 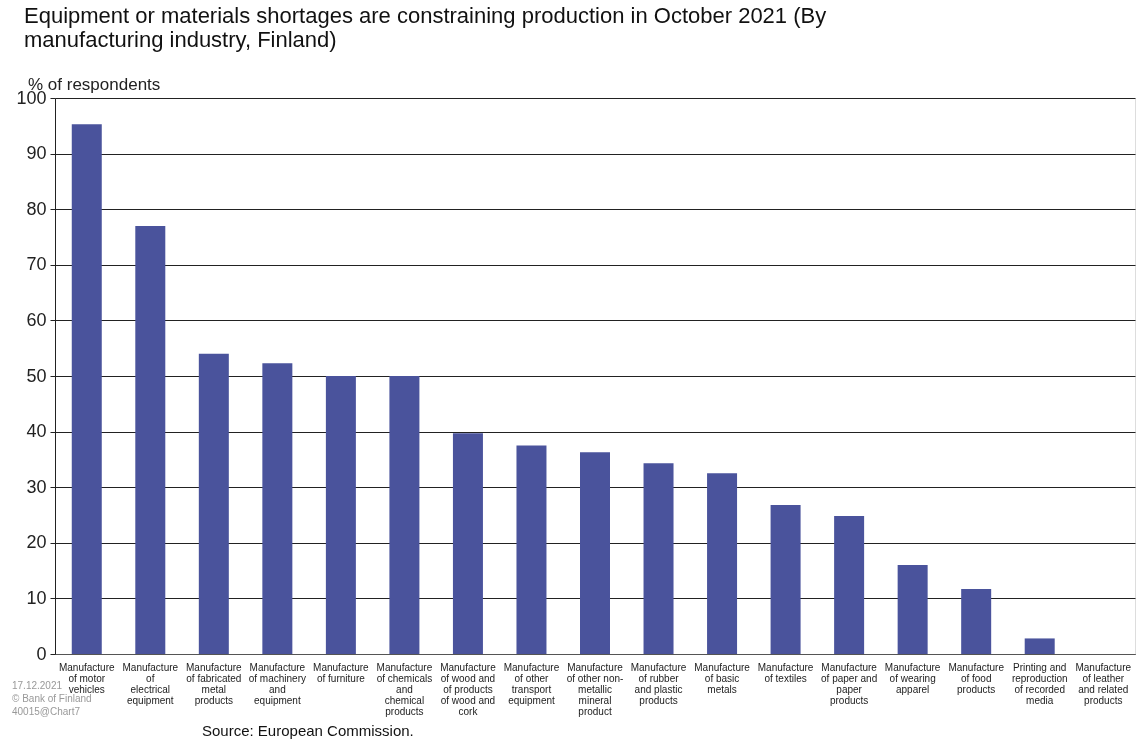 What do you see at coordinates (849, 683) in the screenshot?
I see `x-tick-label: Manufacture of paper and paper products` at bounding box center [849, 683].